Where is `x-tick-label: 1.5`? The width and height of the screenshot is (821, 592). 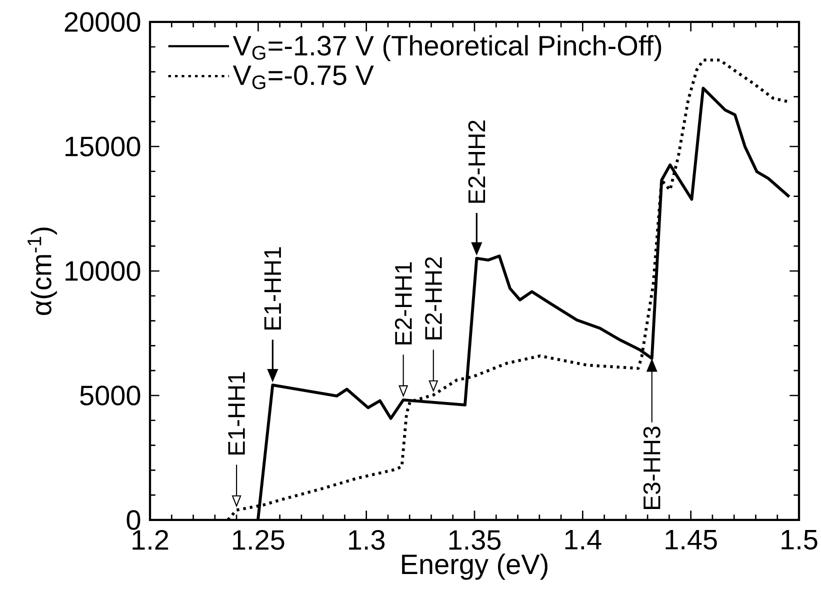
x-tick-label: 1.5 is located at coordinates (800, 540).